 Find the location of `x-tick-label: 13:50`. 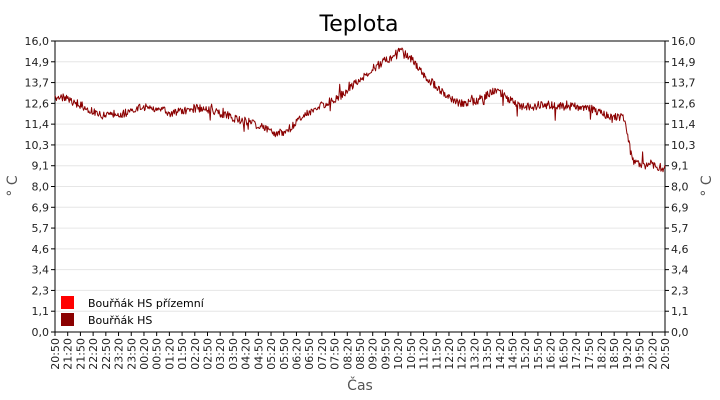

x-tick-label: 13:50 is located at coordinates (487, 354).